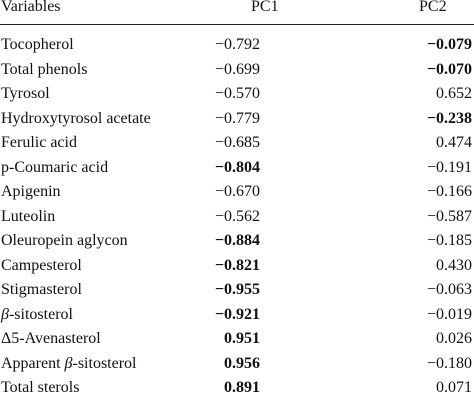  What do you see at coordinates (237, 24) in the screenshot?
I see `header-rule` at bounding box center [237, 24].